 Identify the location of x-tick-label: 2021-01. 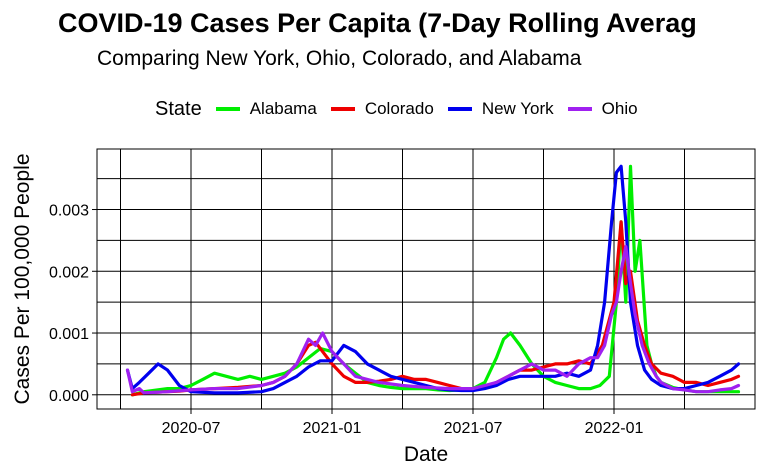
(332, 428).